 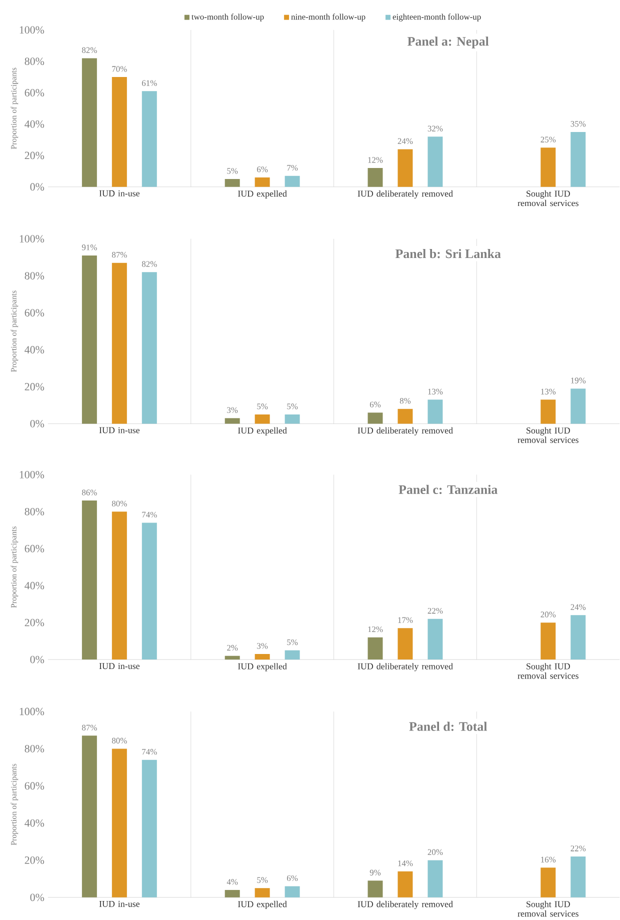 What do you see at coordinates (292, 167) in the screenshot?
I see `data-label: 7%` at bounding box center [292, 167].